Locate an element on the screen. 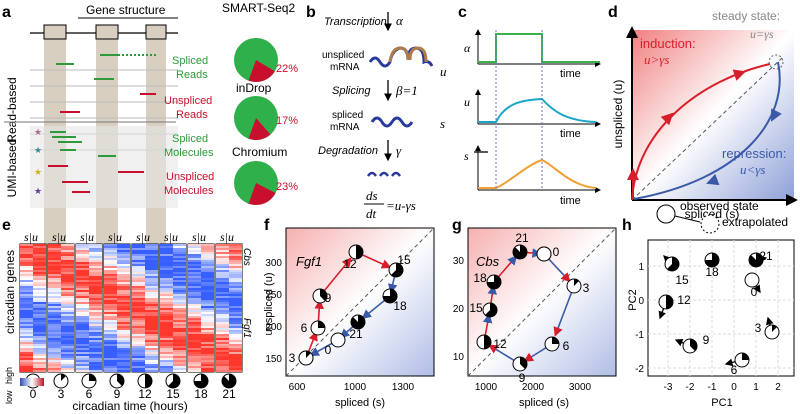 Image resolution: width=800 pixels, height=414 pixels. unspliced-mrna-label-2: mRNA is located at coordinates (345, 67).